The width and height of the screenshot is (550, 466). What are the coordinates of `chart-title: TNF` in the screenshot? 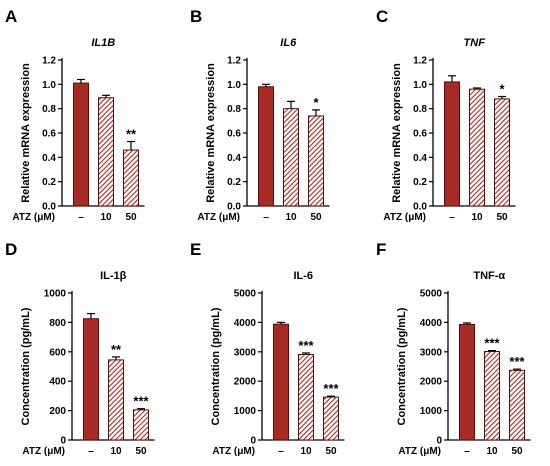 It's located at (475, 43).